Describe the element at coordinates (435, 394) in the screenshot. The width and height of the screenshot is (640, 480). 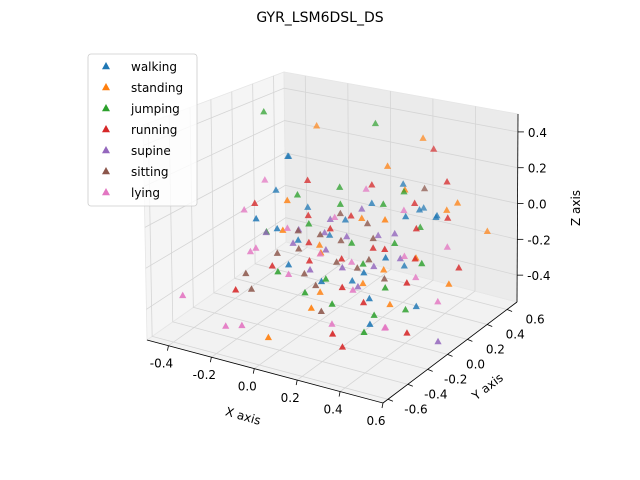
I see `y-tick-label: -0.4` at that location.